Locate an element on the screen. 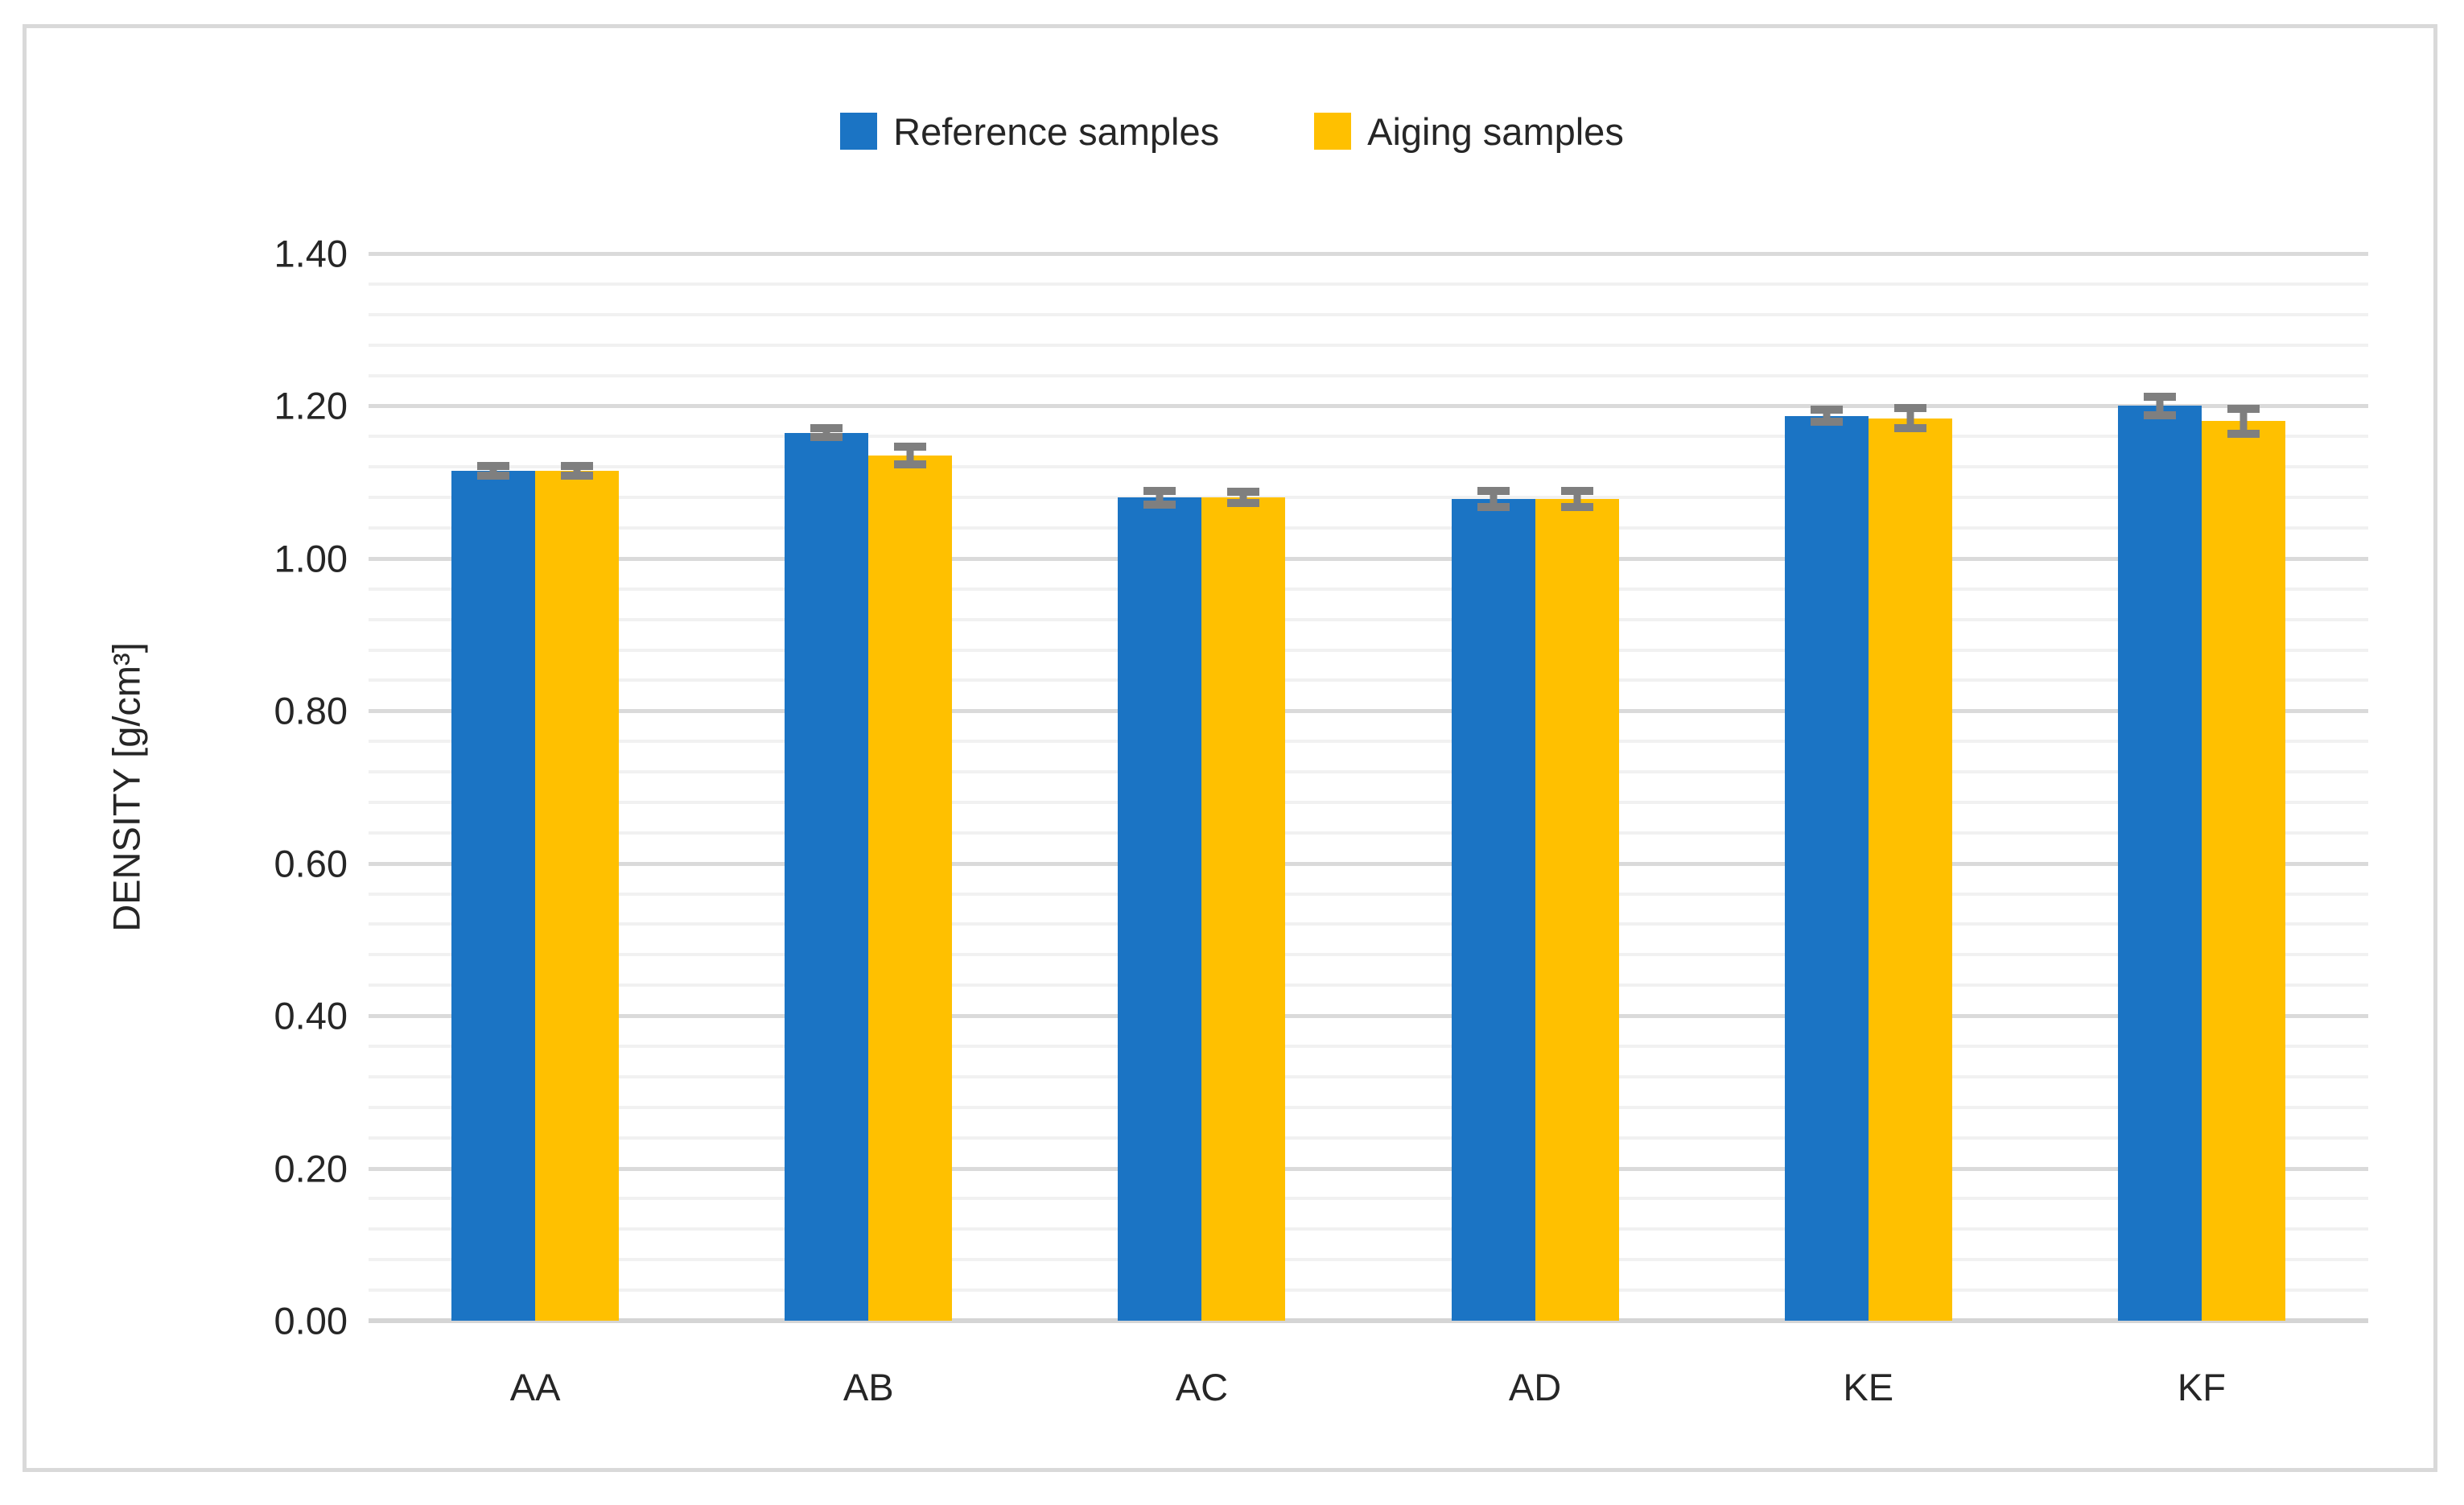  bar-ac-reference is located at coordinates (1160, 909).